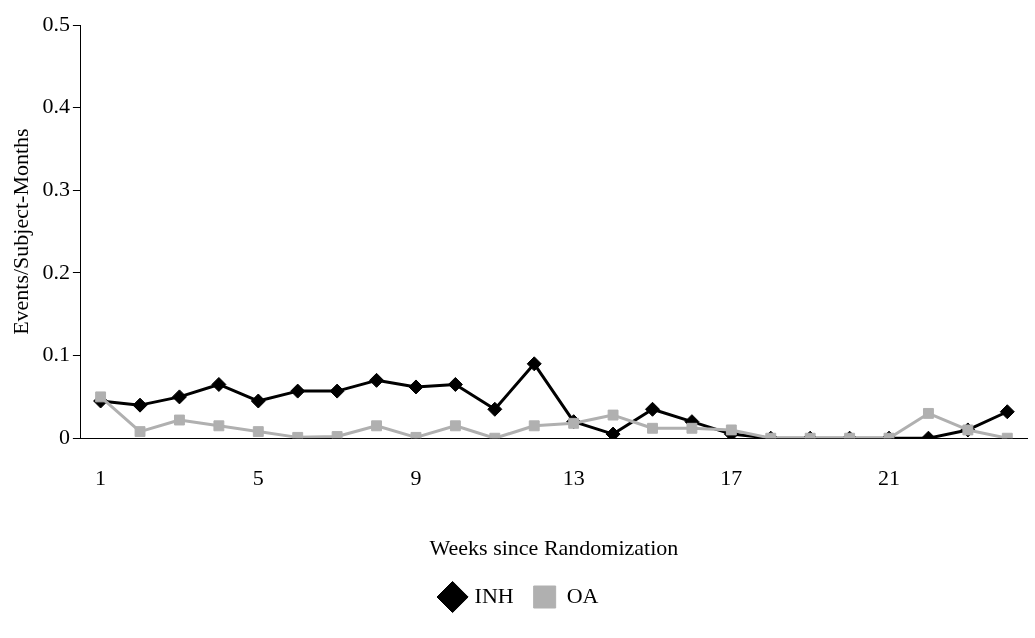 The width and height of the screenshot is (1035, 638). Describe the element at coordinates (889, 478) in the screenshot. I see `x-tick-label: 21` at that location.